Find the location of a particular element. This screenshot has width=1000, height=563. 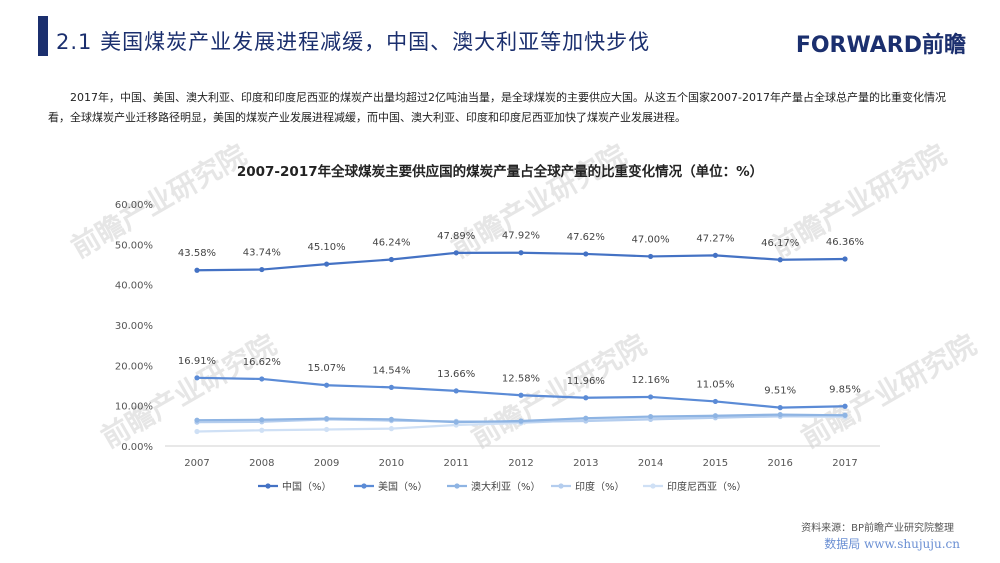

data-label: 43.58% is located at coordinates (197, 253).